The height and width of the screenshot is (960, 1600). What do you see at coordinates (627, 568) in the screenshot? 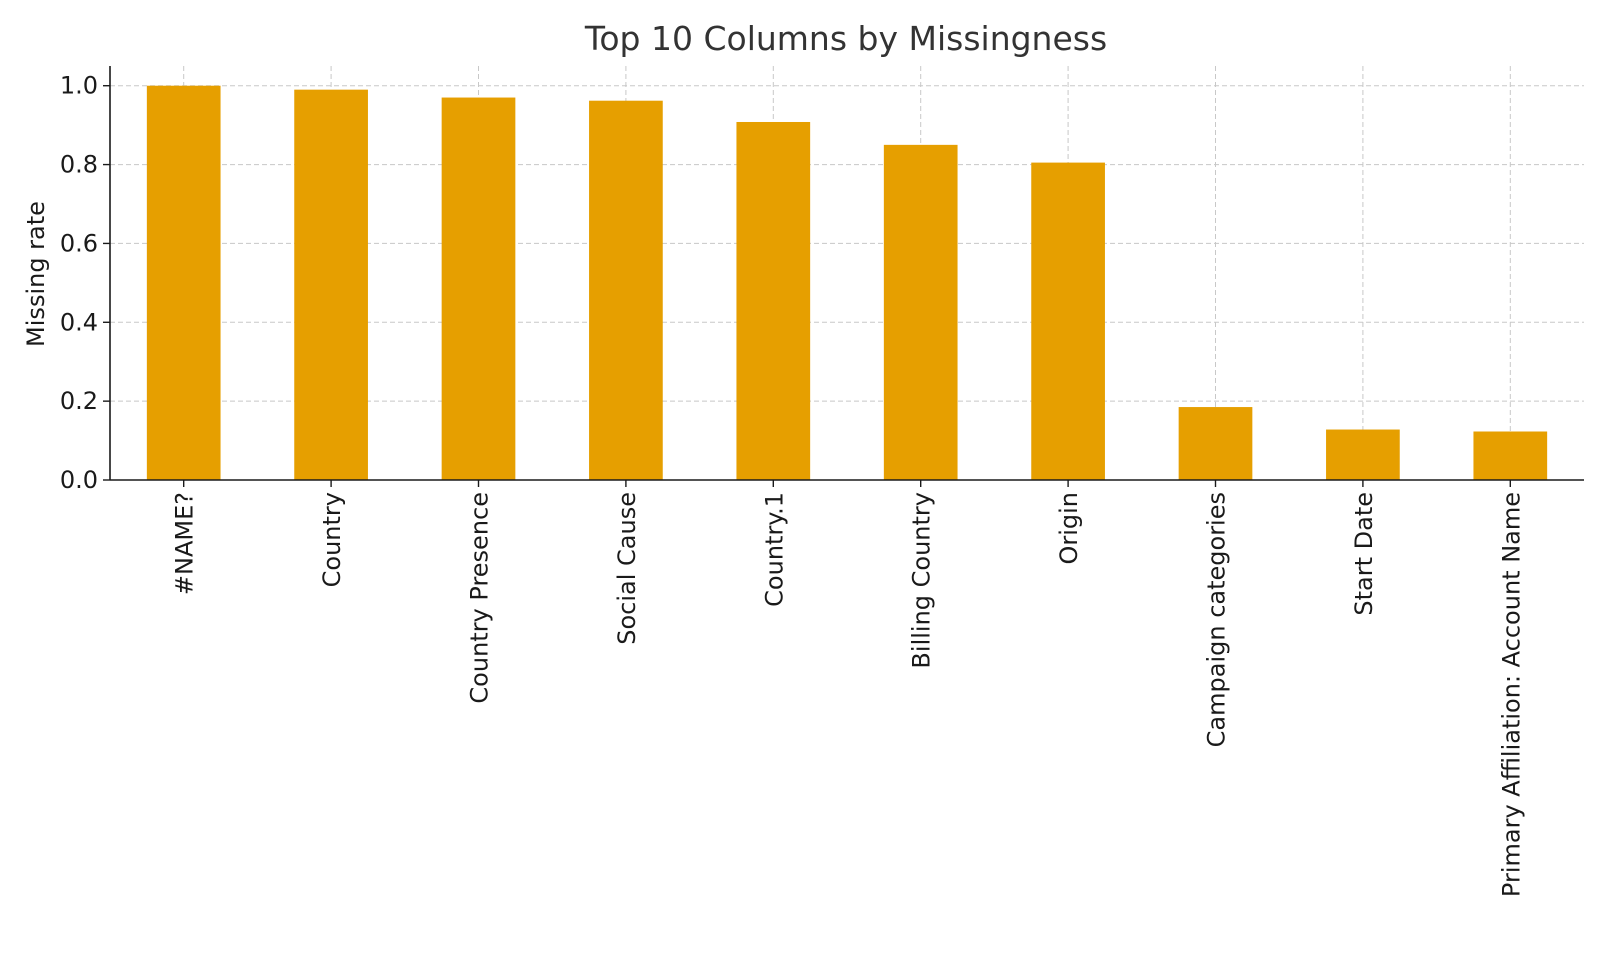
I see `x-tick-label: Social Cause` at bounding box center [627, 568].